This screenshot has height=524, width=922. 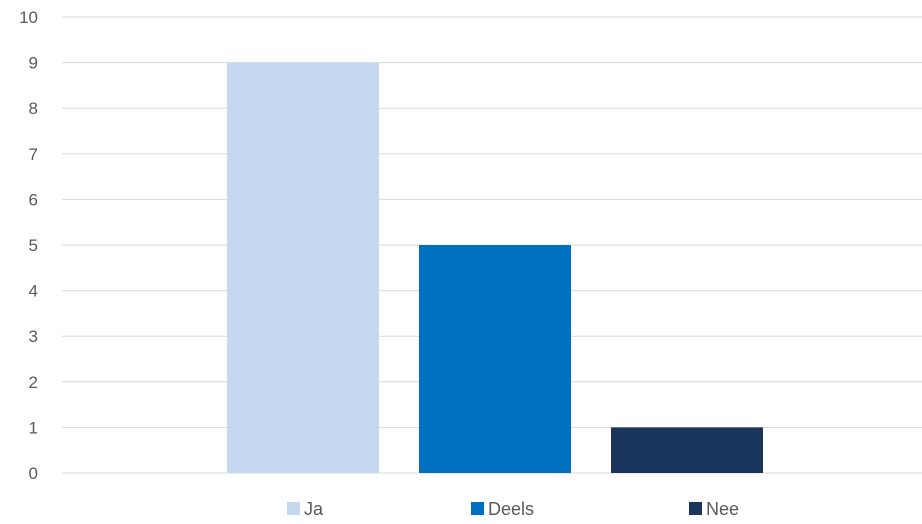 I want to click on y-tick-label: 1, so click(x=33, y=427).